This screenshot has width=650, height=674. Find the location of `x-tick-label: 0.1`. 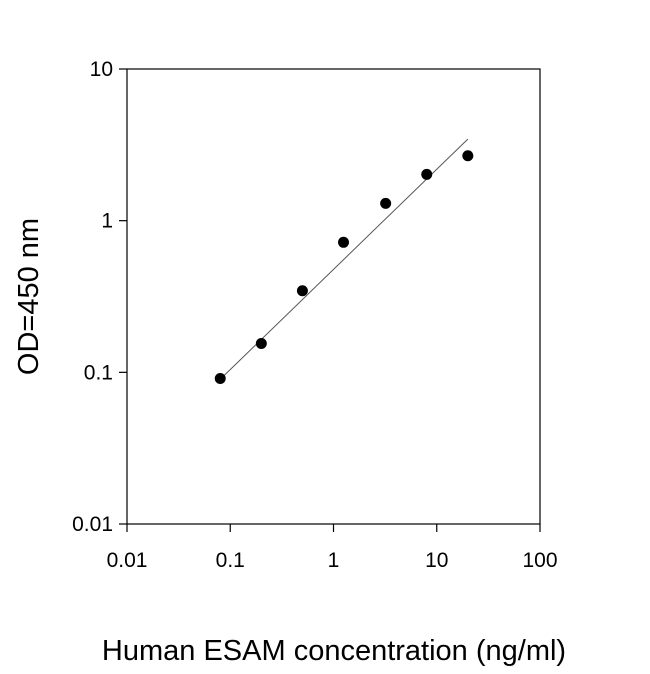

x-tick-label: 0.1 is located at coordinates (230, 560).